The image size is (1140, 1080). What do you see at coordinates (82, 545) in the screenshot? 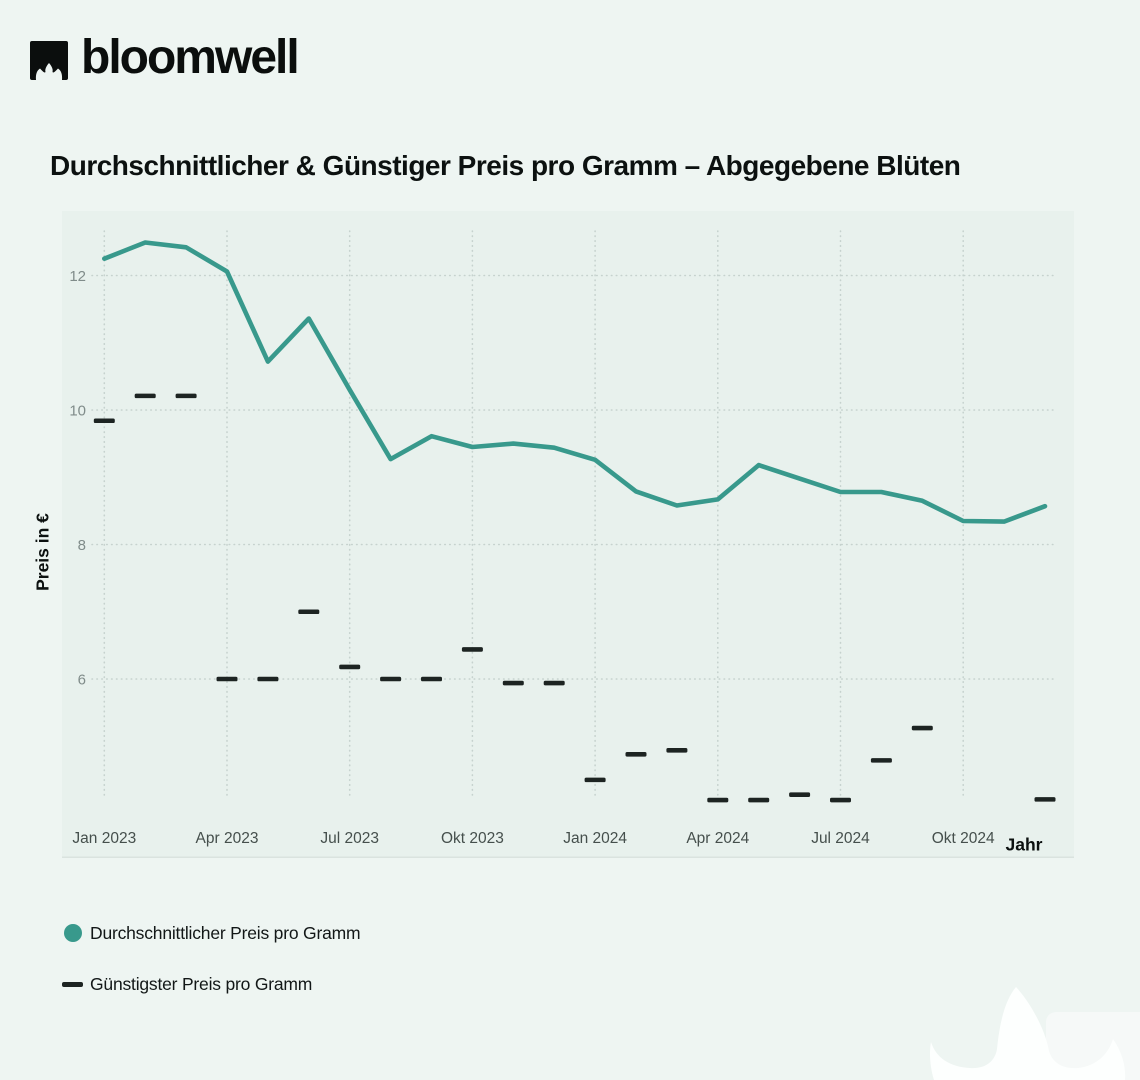
I see `y-tick-label: 8` at bounding box center [82, 545].